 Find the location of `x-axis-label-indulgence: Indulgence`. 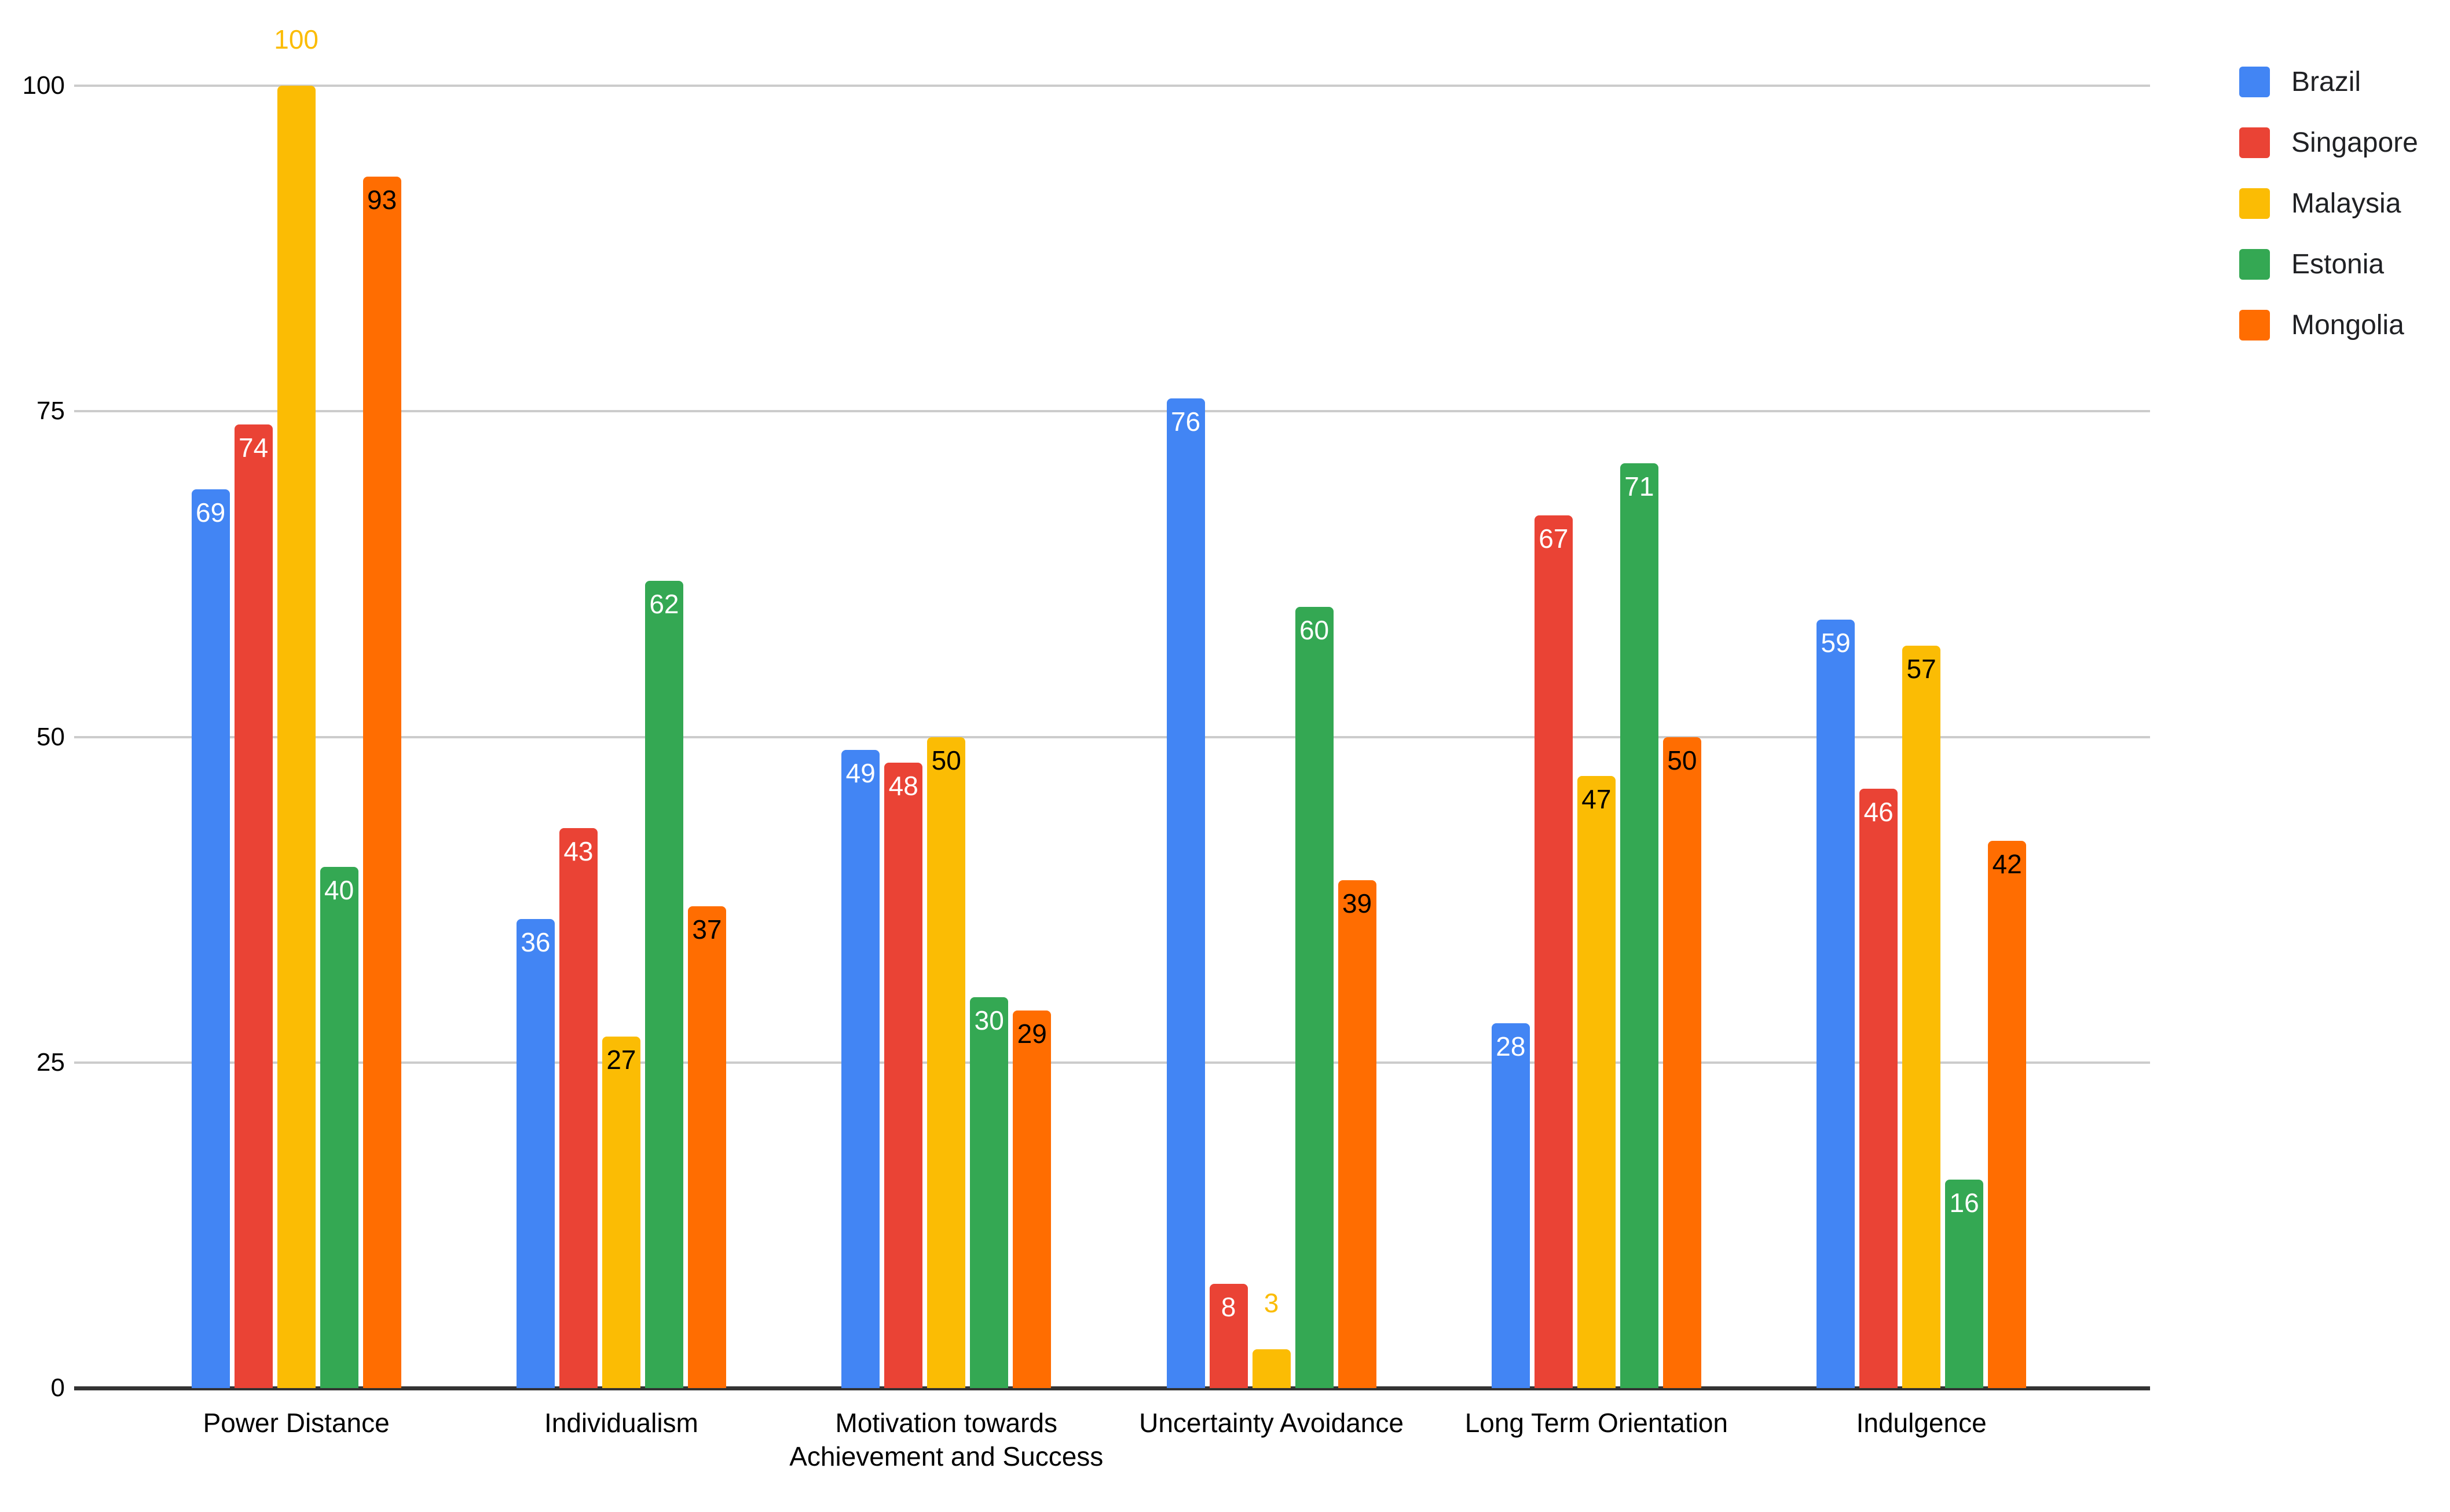

x-axis-label-indulgence: Indulgence is located at coordinates (1922, 1423).